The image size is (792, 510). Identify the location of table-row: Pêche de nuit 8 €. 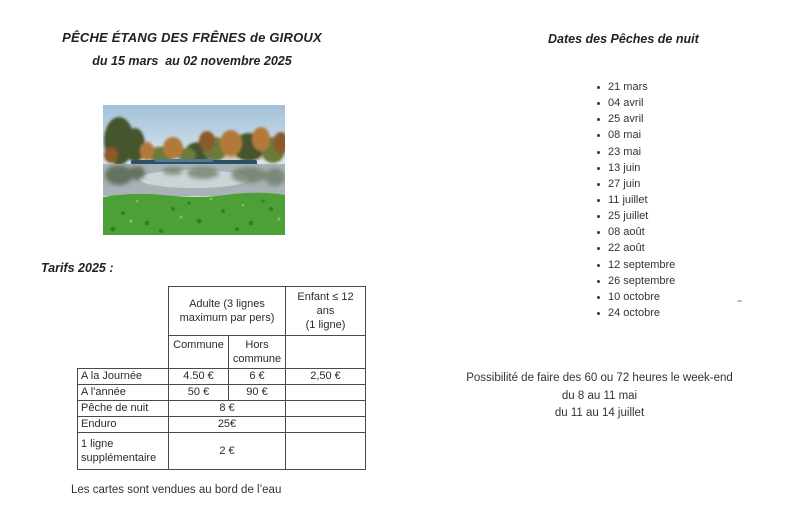
(221, 408).